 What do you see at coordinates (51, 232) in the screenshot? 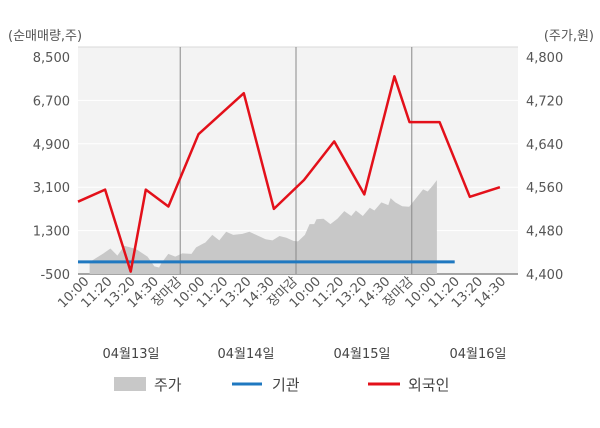
I see `left-tick-label: 1,300` at bounding box center [51, 232].